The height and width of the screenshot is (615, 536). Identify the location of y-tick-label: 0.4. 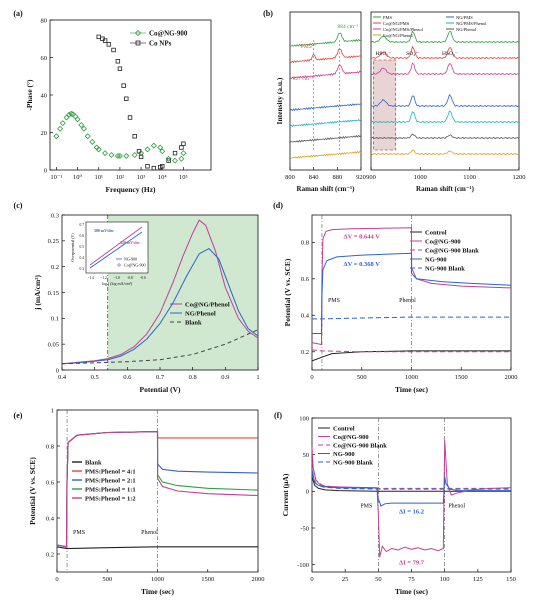
(50, 518).